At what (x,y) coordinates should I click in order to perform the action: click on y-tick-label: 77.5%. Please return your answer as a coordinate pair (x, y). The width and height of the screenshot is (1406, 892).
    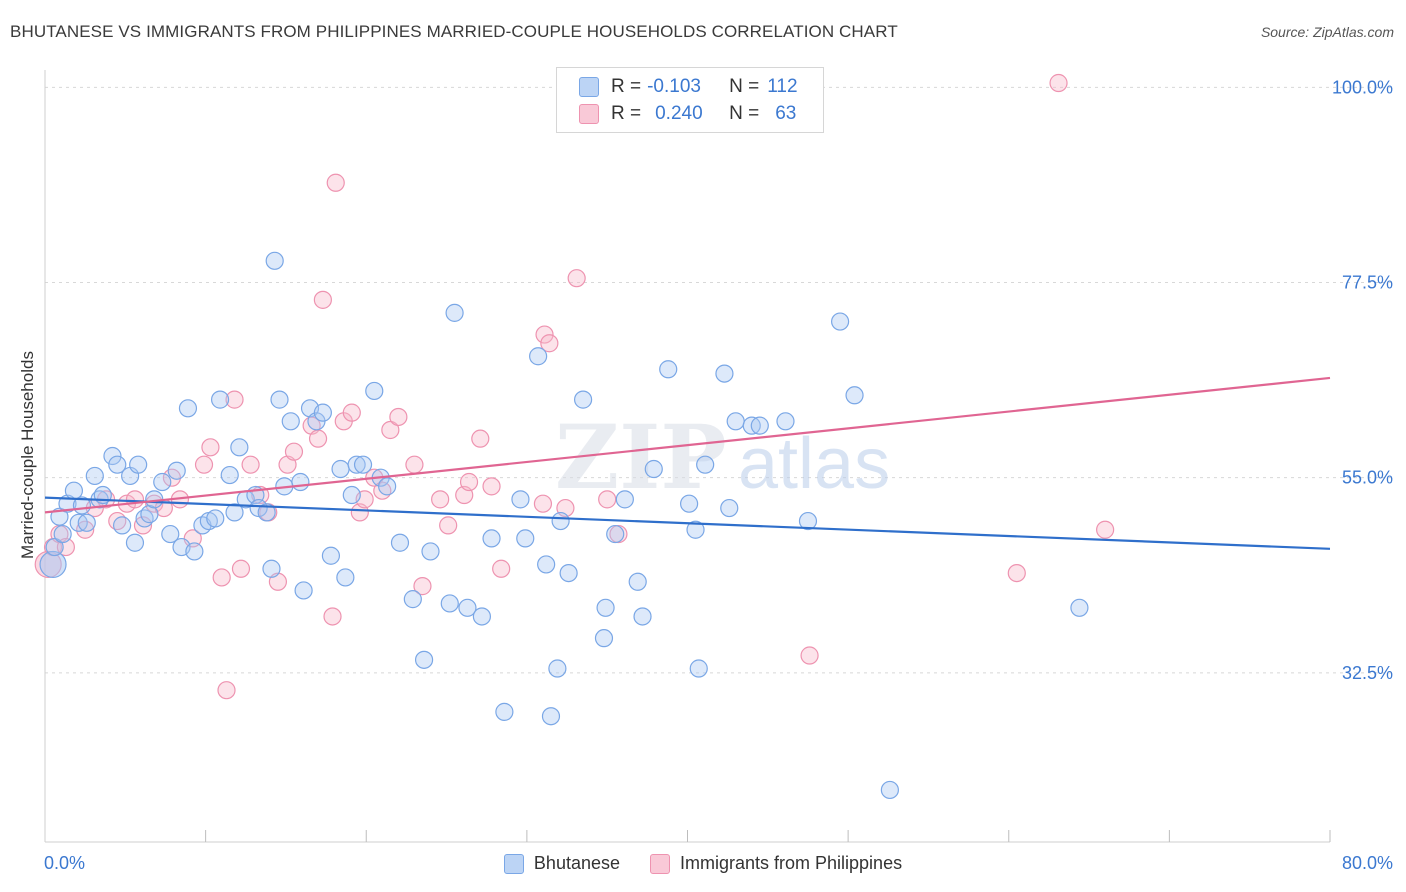
    Looking at the image, I should click on (1367, 283).